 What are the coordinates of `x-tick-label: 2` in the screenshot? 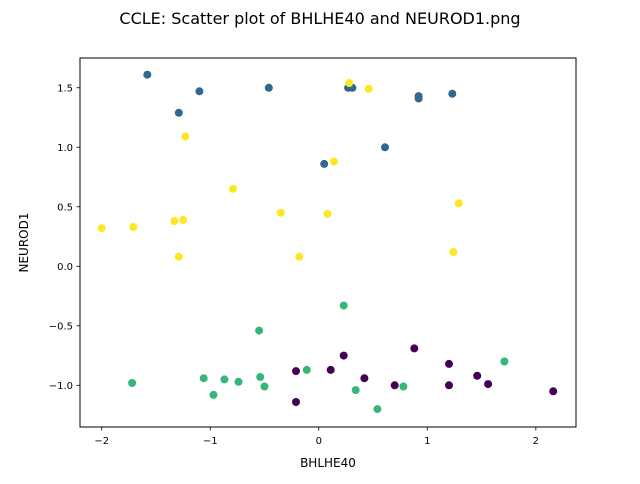 It's located at (536, 441).